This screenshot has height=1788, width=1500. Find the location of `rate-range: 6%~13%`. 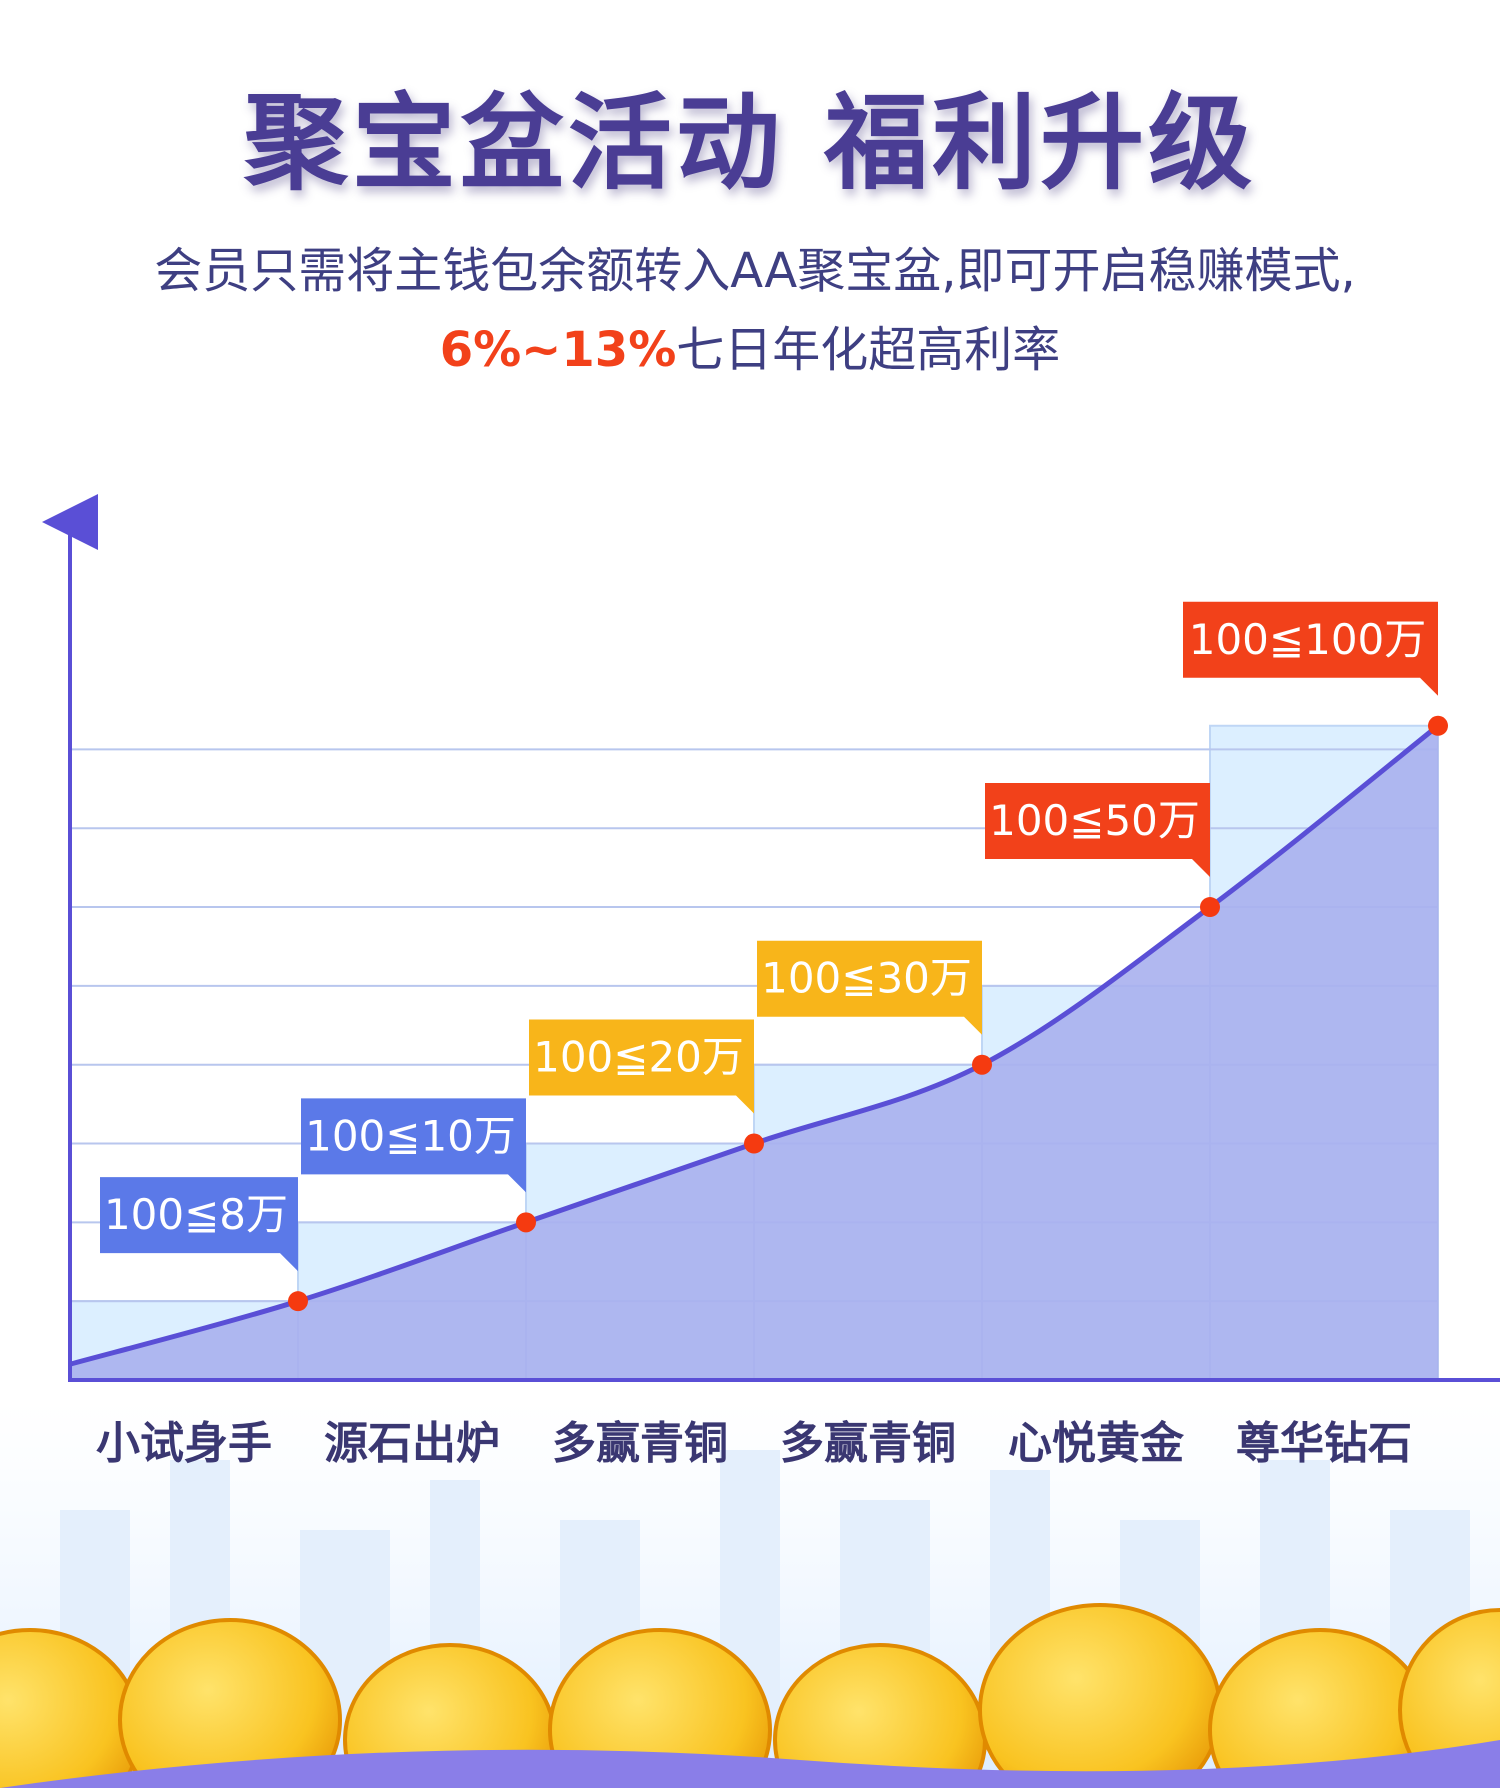

rate-range: 6%~13% is located at coordinates (558, 350).